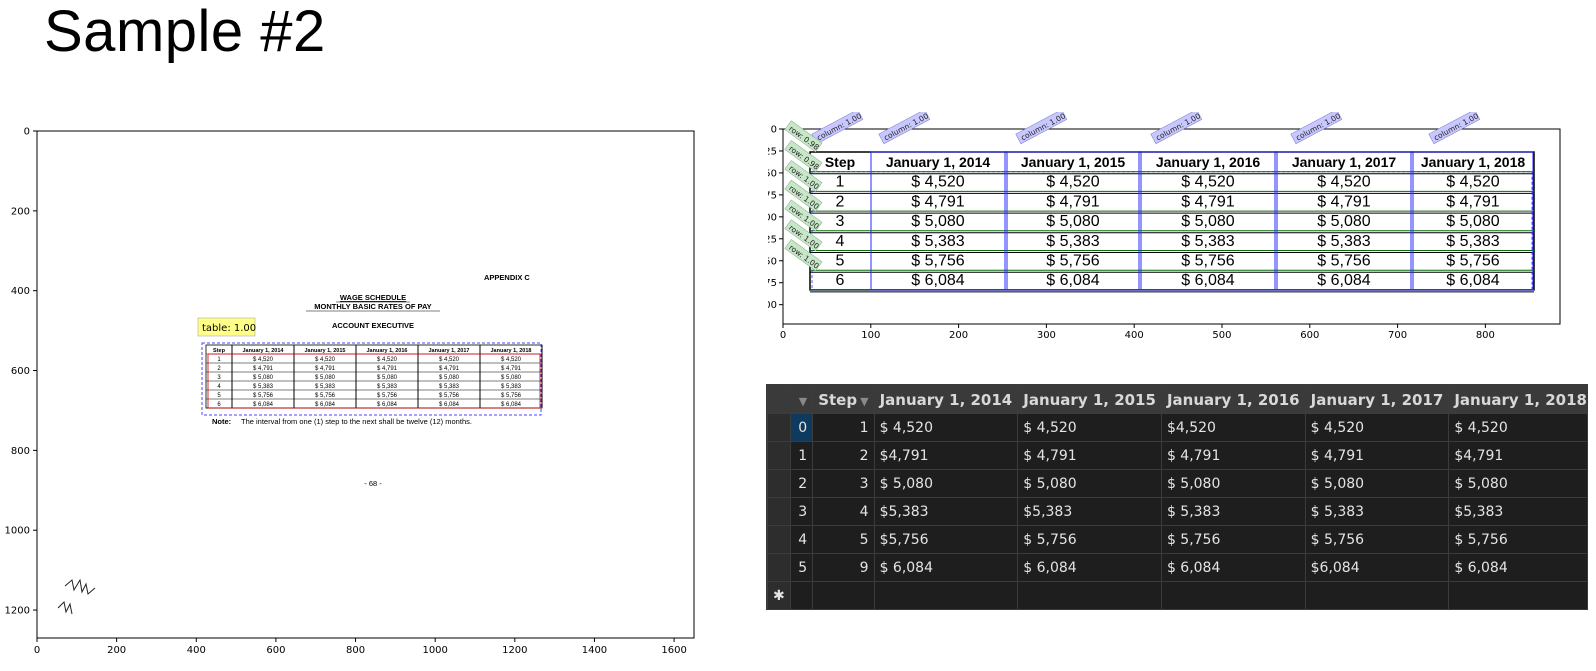 Image resolution: width=1596 pixels, height=671 pixels. I want to click on x-tick-label: 200, so click(958, 335).